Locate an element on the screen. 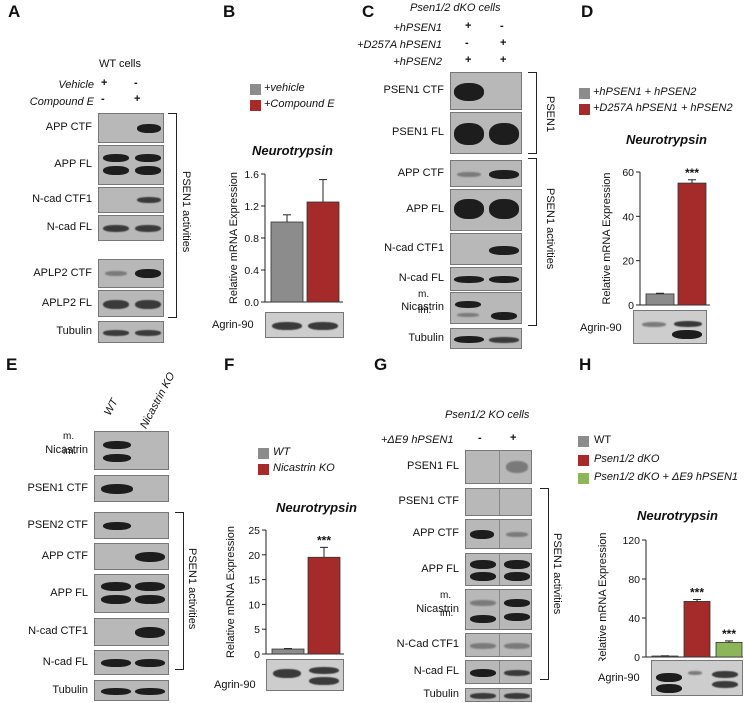  panel-g-treatment-label: +ΔE9 hPSEN1 is located at coordinates (417, 440).